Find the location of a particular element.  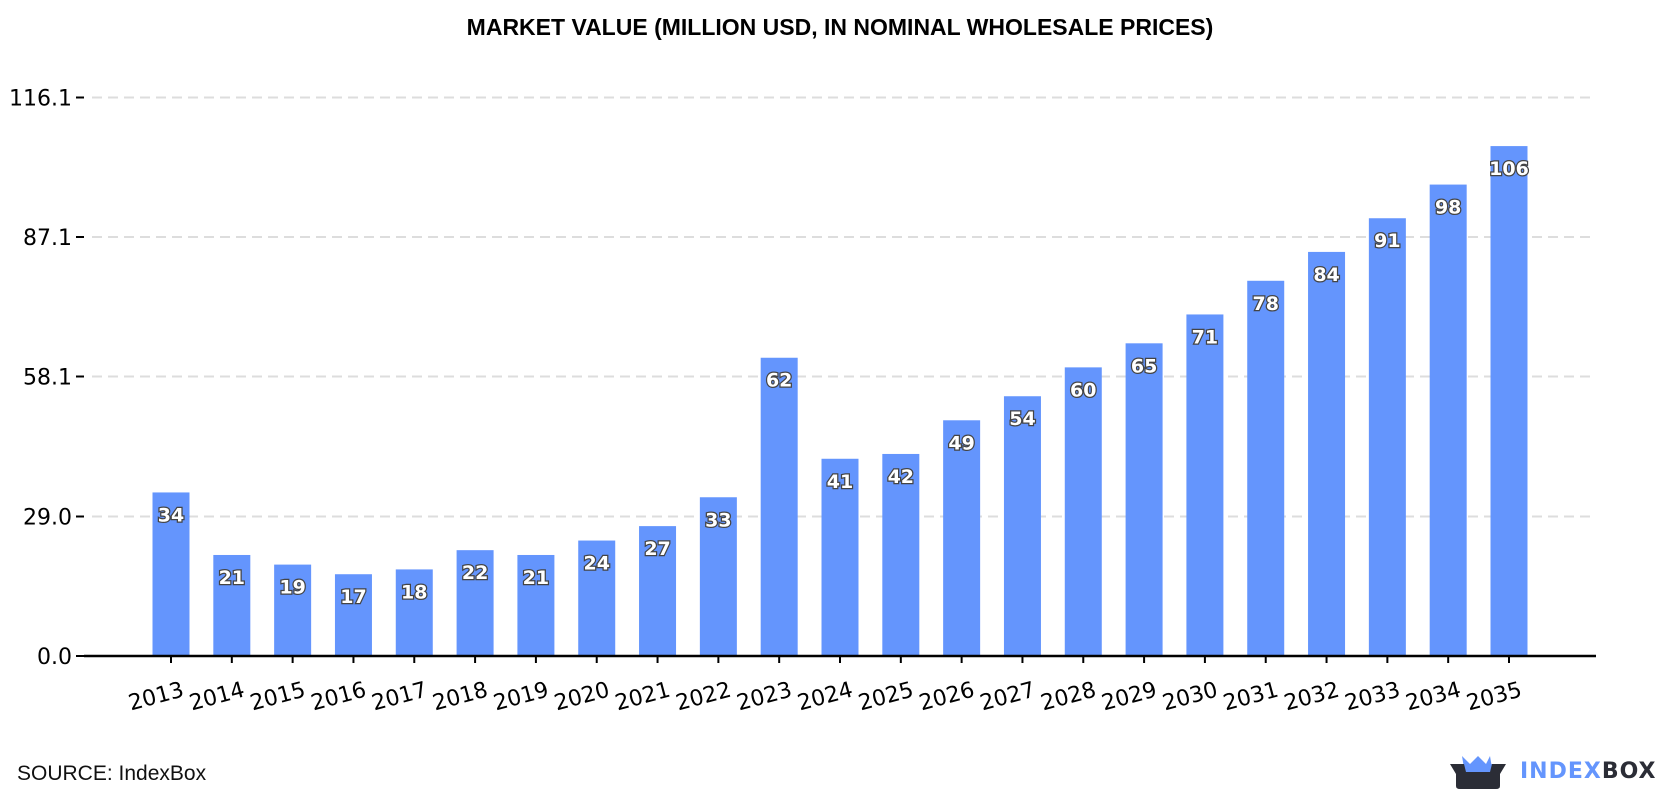

data-label: 54 is located at coordinates (1022, 419).